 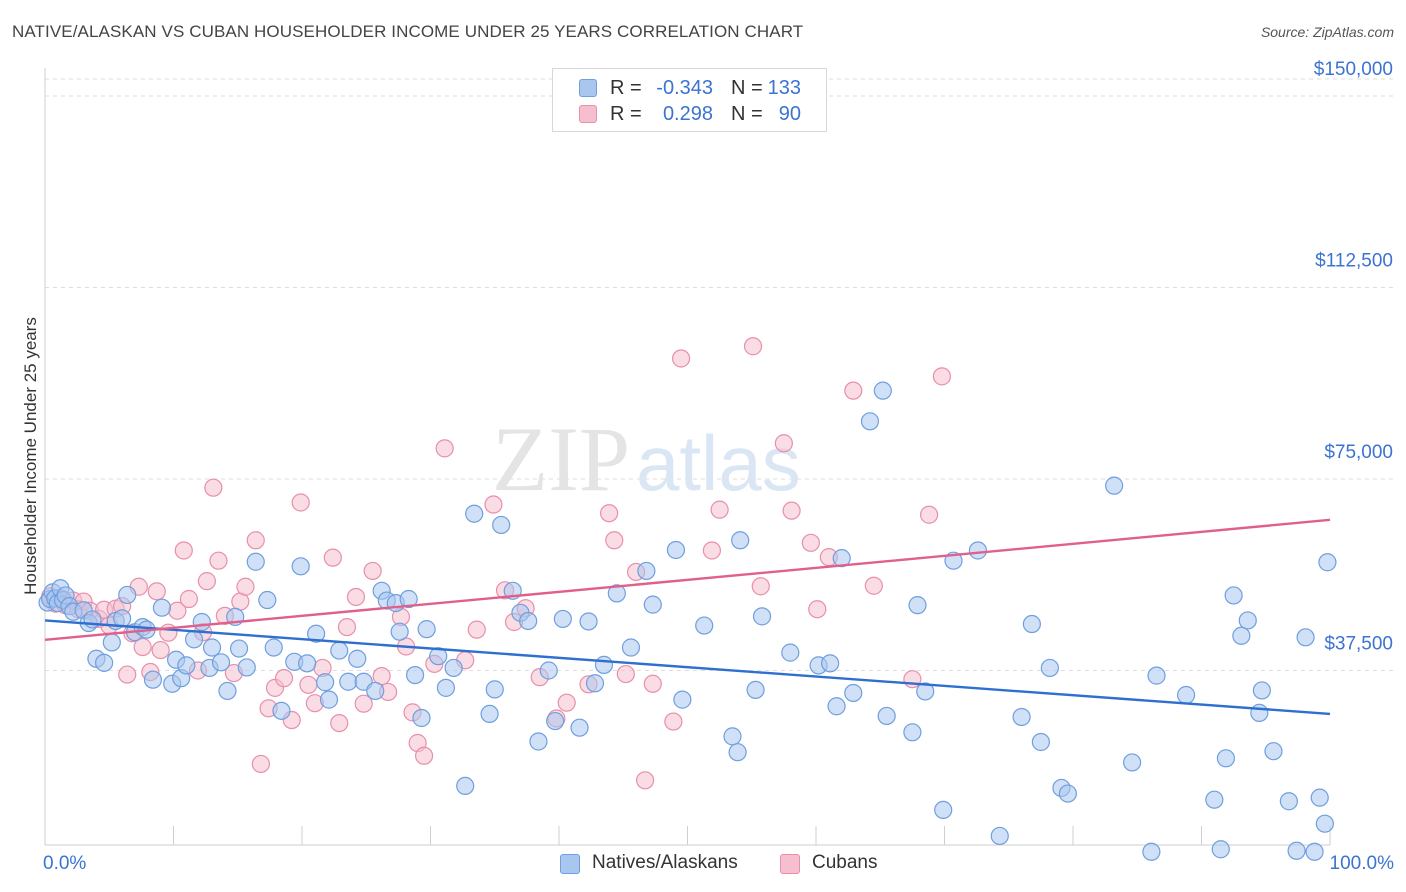 What do you see at coordinates (784, 88) in the screenshot?
I see `n-value: 133` at bounding box center [784, 88].